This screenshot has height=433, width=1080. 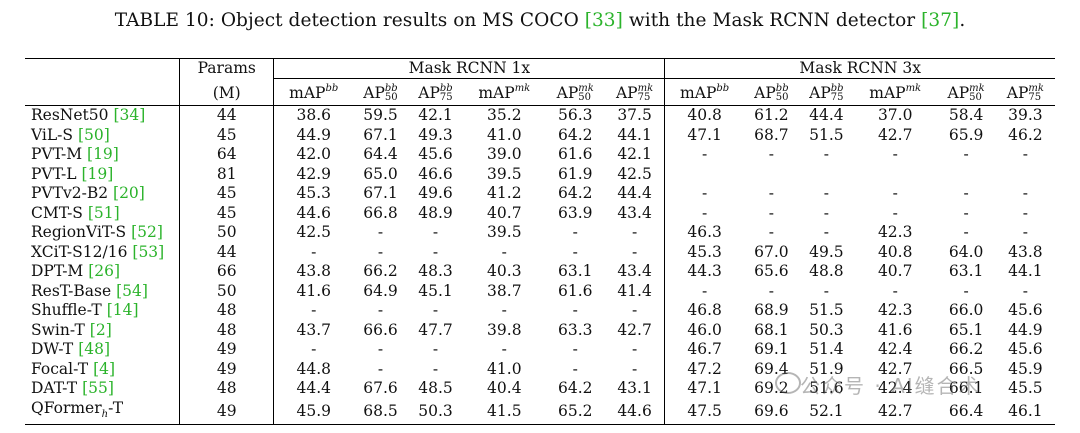 What do you see at coordinates (147, 232) in the screenshot?
I see `citation-link: [52]` at bounding box center [147, 232].